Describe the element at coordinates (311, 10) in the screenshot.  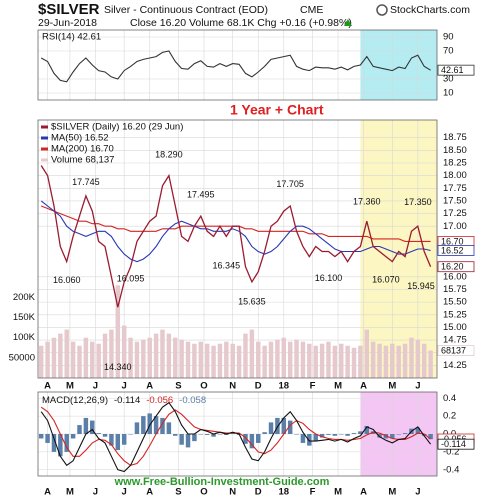
I see `exchange: CME` at that location.